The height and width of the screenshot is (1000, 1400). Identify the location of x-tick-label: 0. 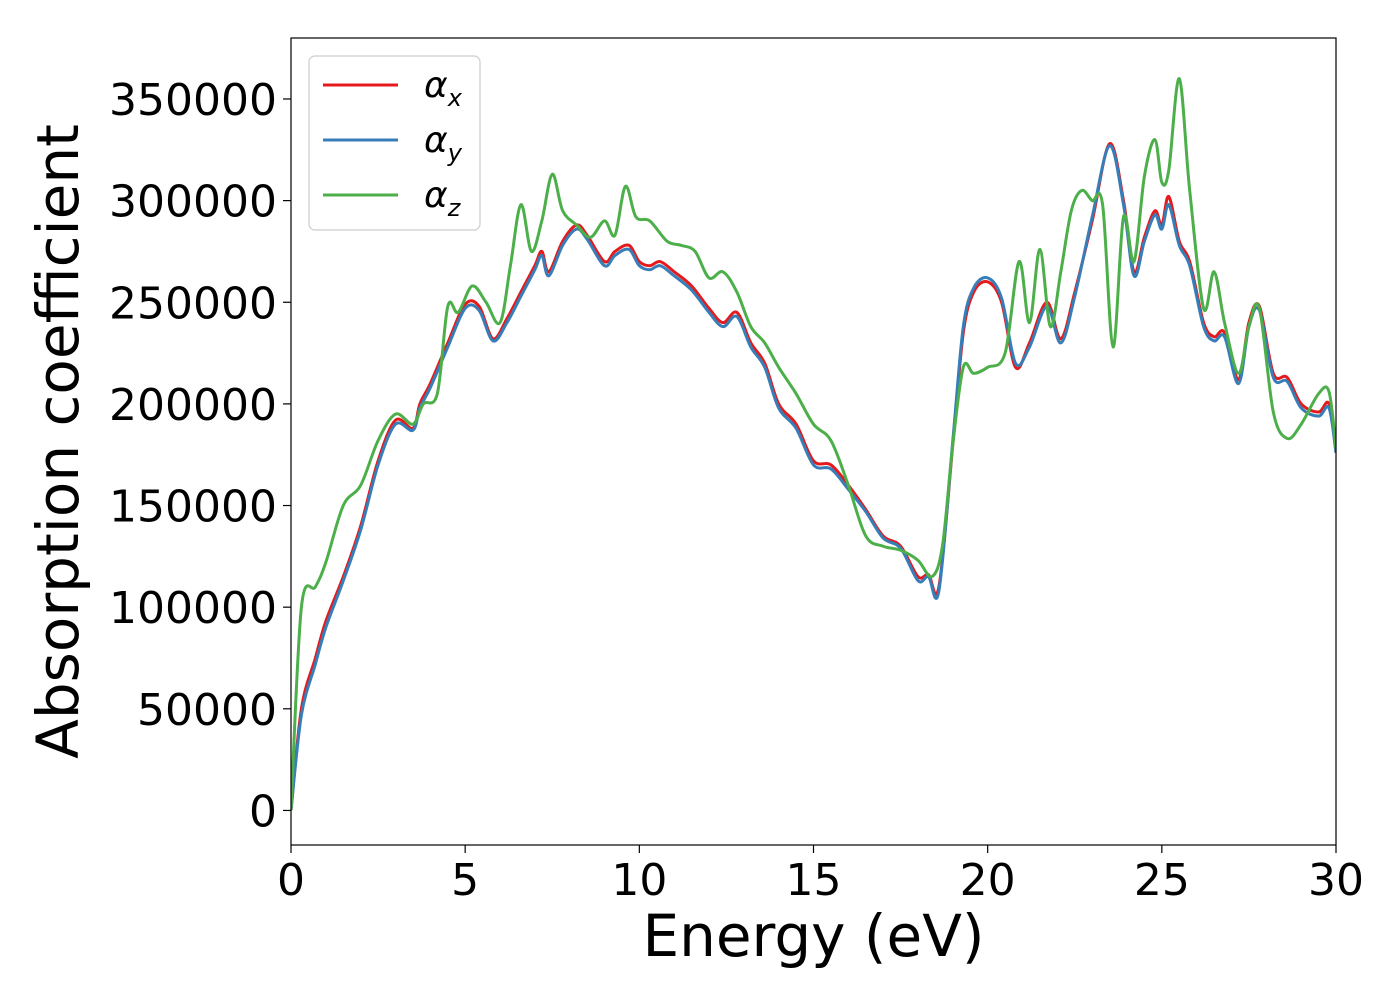
(291, 880).